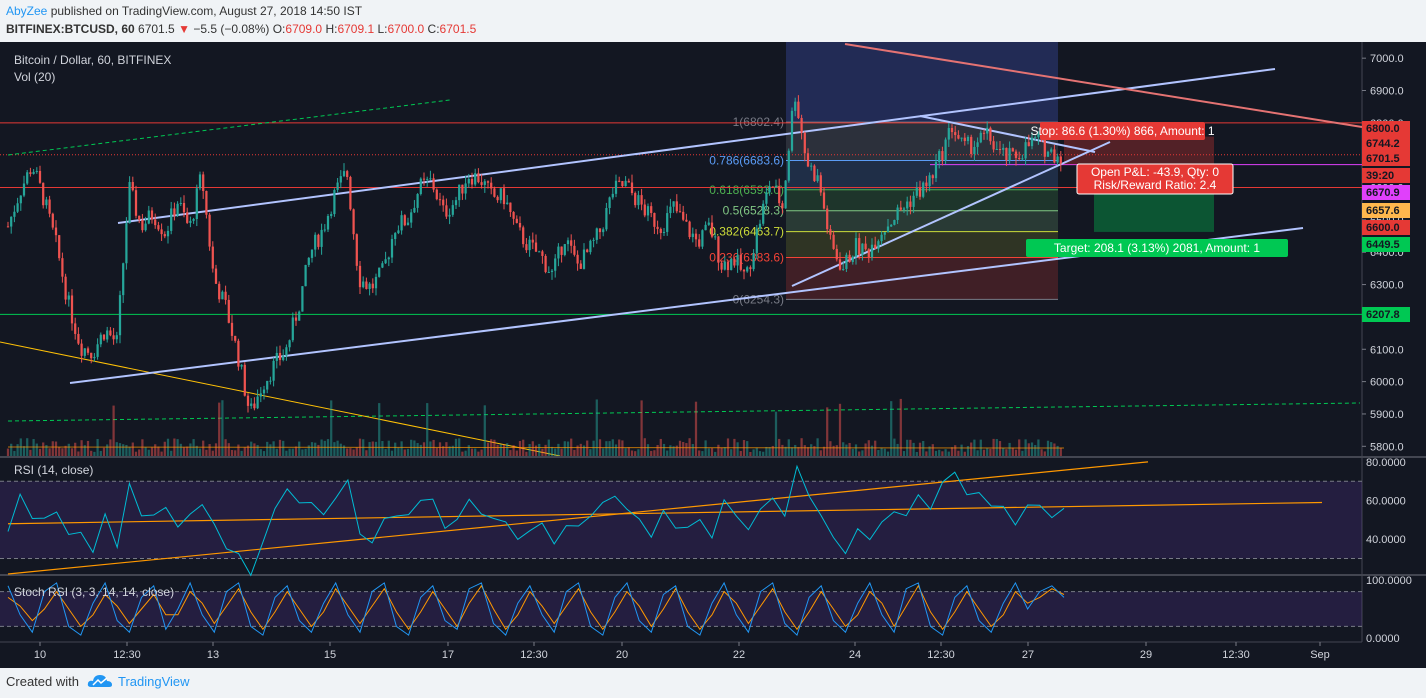 The image size is (1426, 698). What do you see at coordinates (154, 681) in the screenshot?
I see `tradingview-brand-link: TradingView` at bounding box center [154, 681].